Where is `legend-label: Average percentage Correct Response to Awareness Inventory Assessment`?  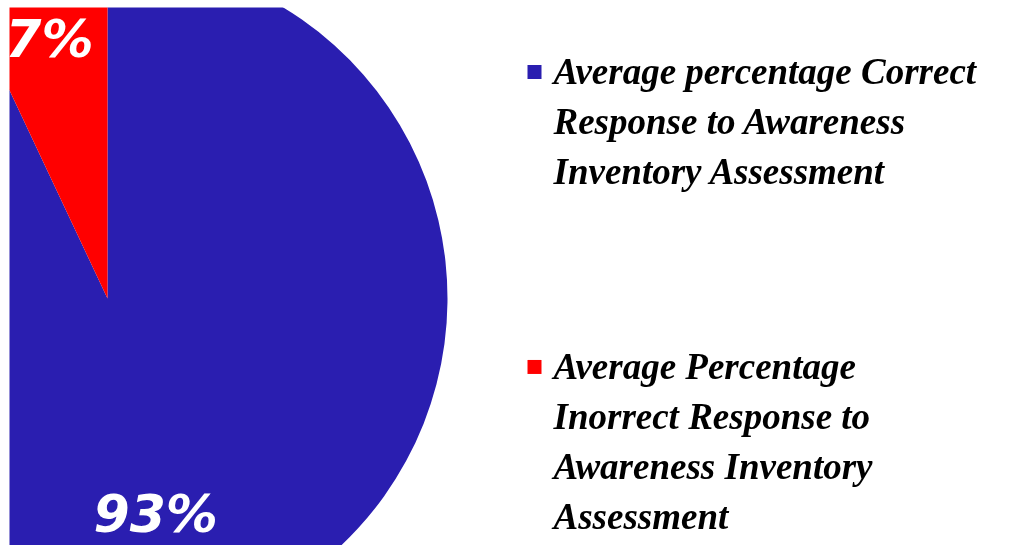
legend-label: Average percentage Correct Response to Awareness Inventory Assessment is located at coordinates (764, 121).